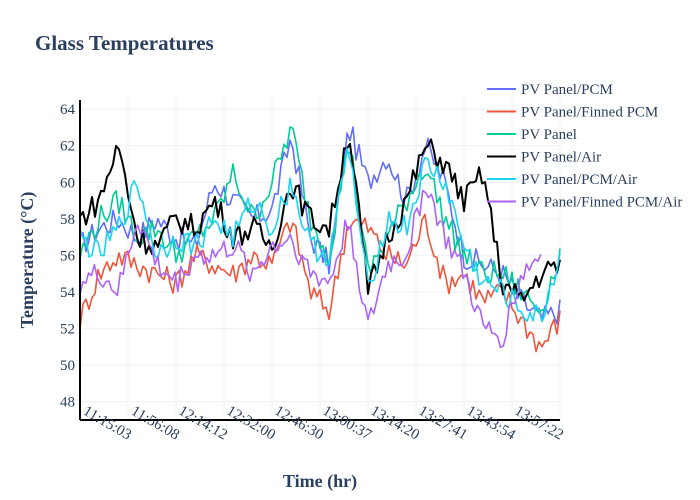 This screenshot has width=700, height=500. What do you see at coordinates (589, 113) in the screenshot?
I see `legend-label: PV Panel/Finned PCM` at bounding box center [589, 113].